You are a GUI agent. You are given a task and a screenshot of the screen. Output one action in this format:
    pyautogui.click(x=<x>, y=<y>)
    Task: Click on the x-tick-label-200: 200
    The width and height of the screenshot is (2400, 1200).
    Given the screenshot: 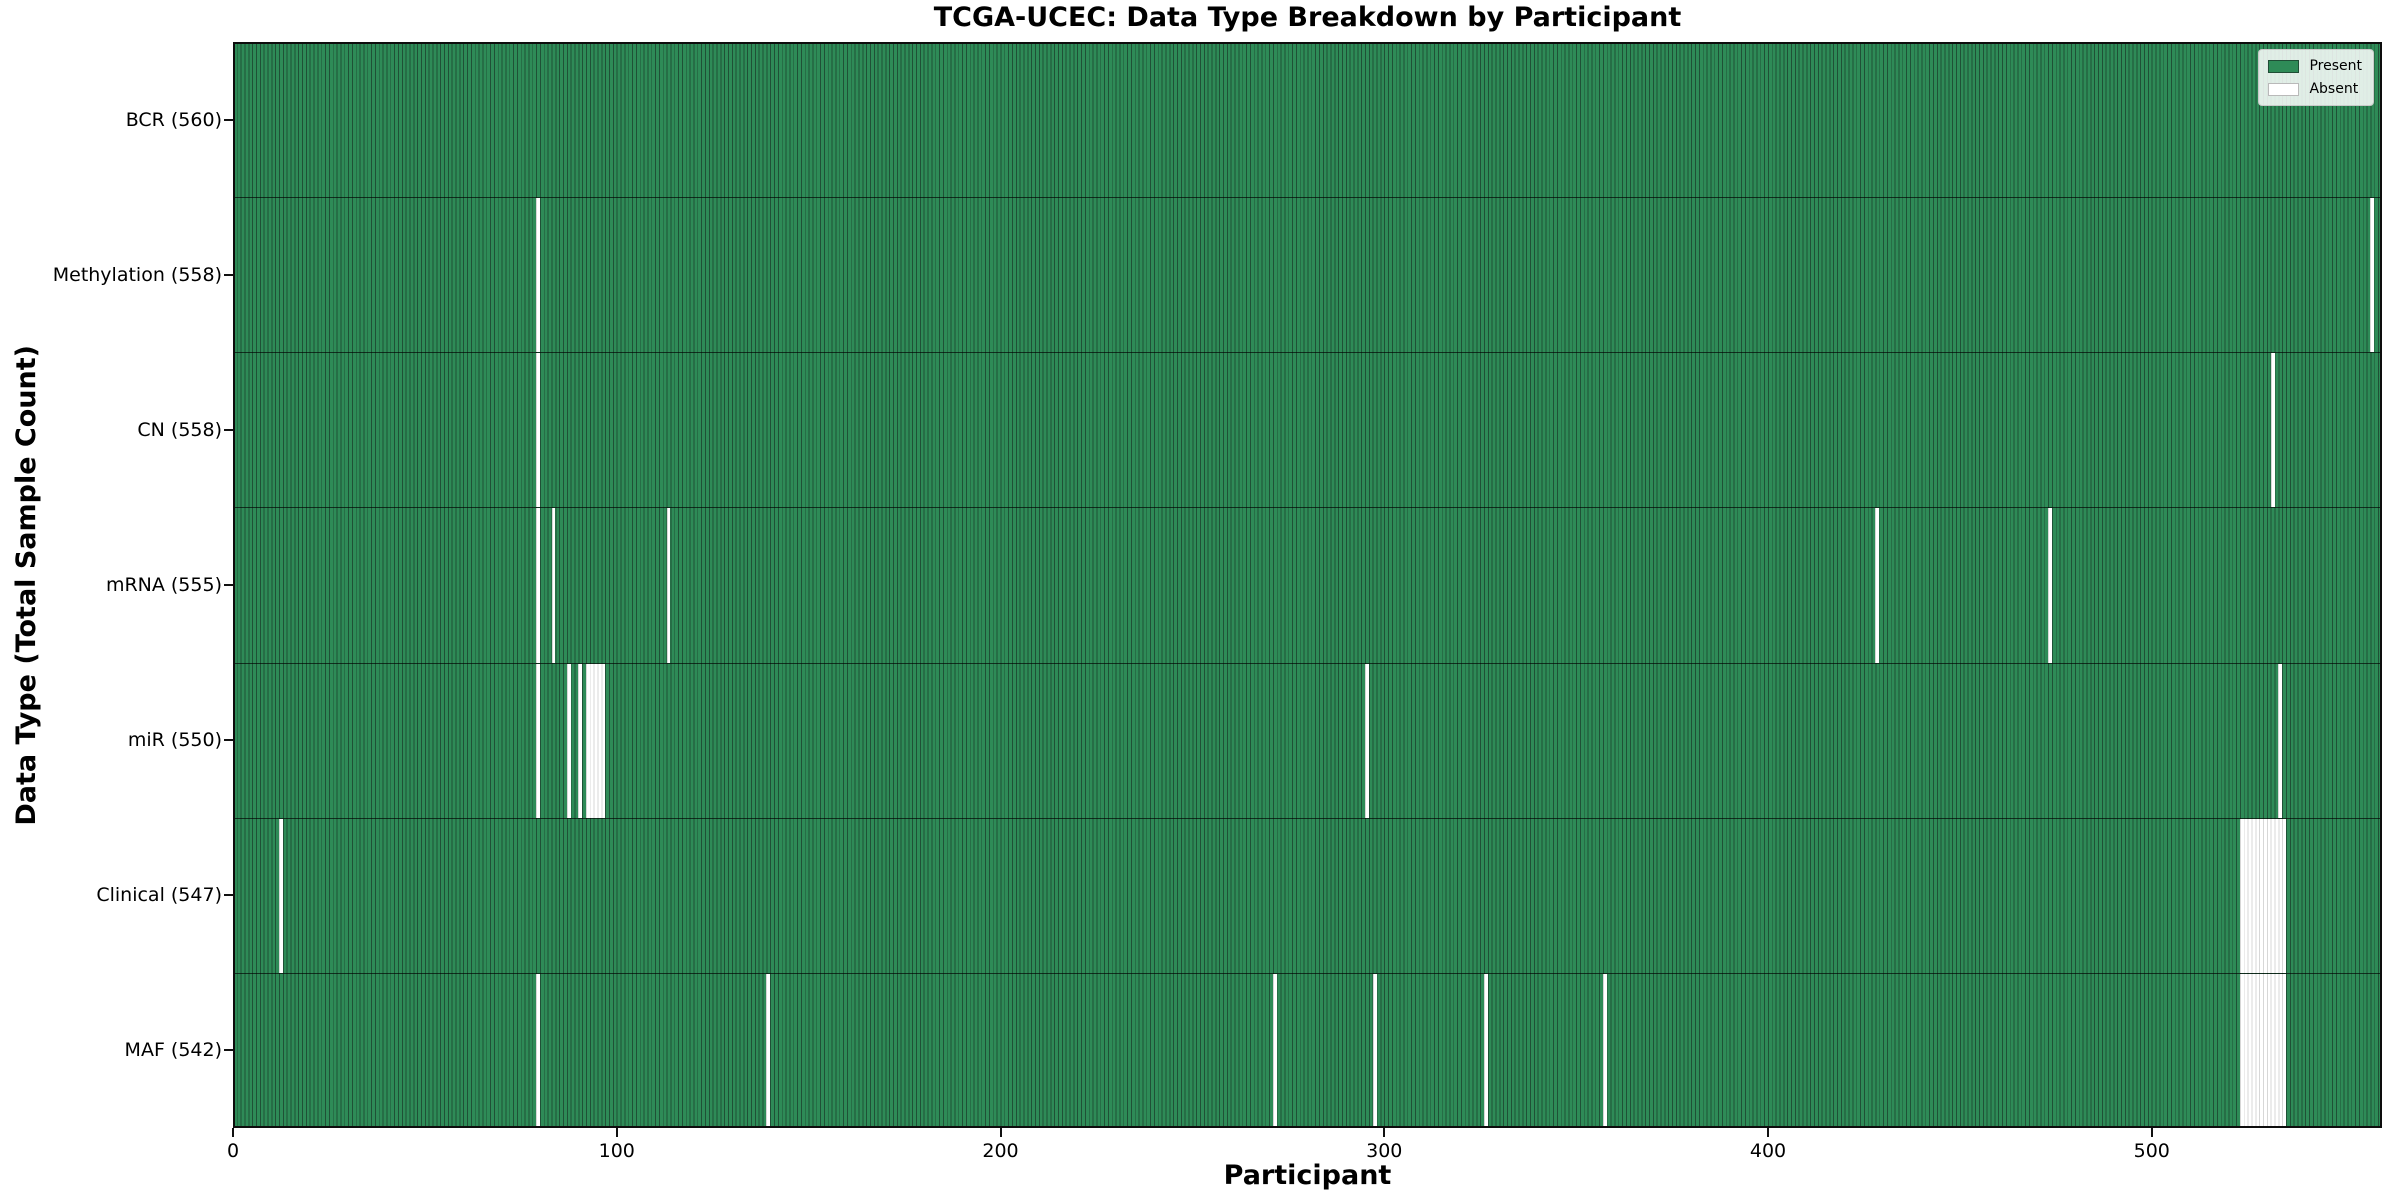 What is the action you would take?
    pyautogui.click(x=1000, y=1151)
    